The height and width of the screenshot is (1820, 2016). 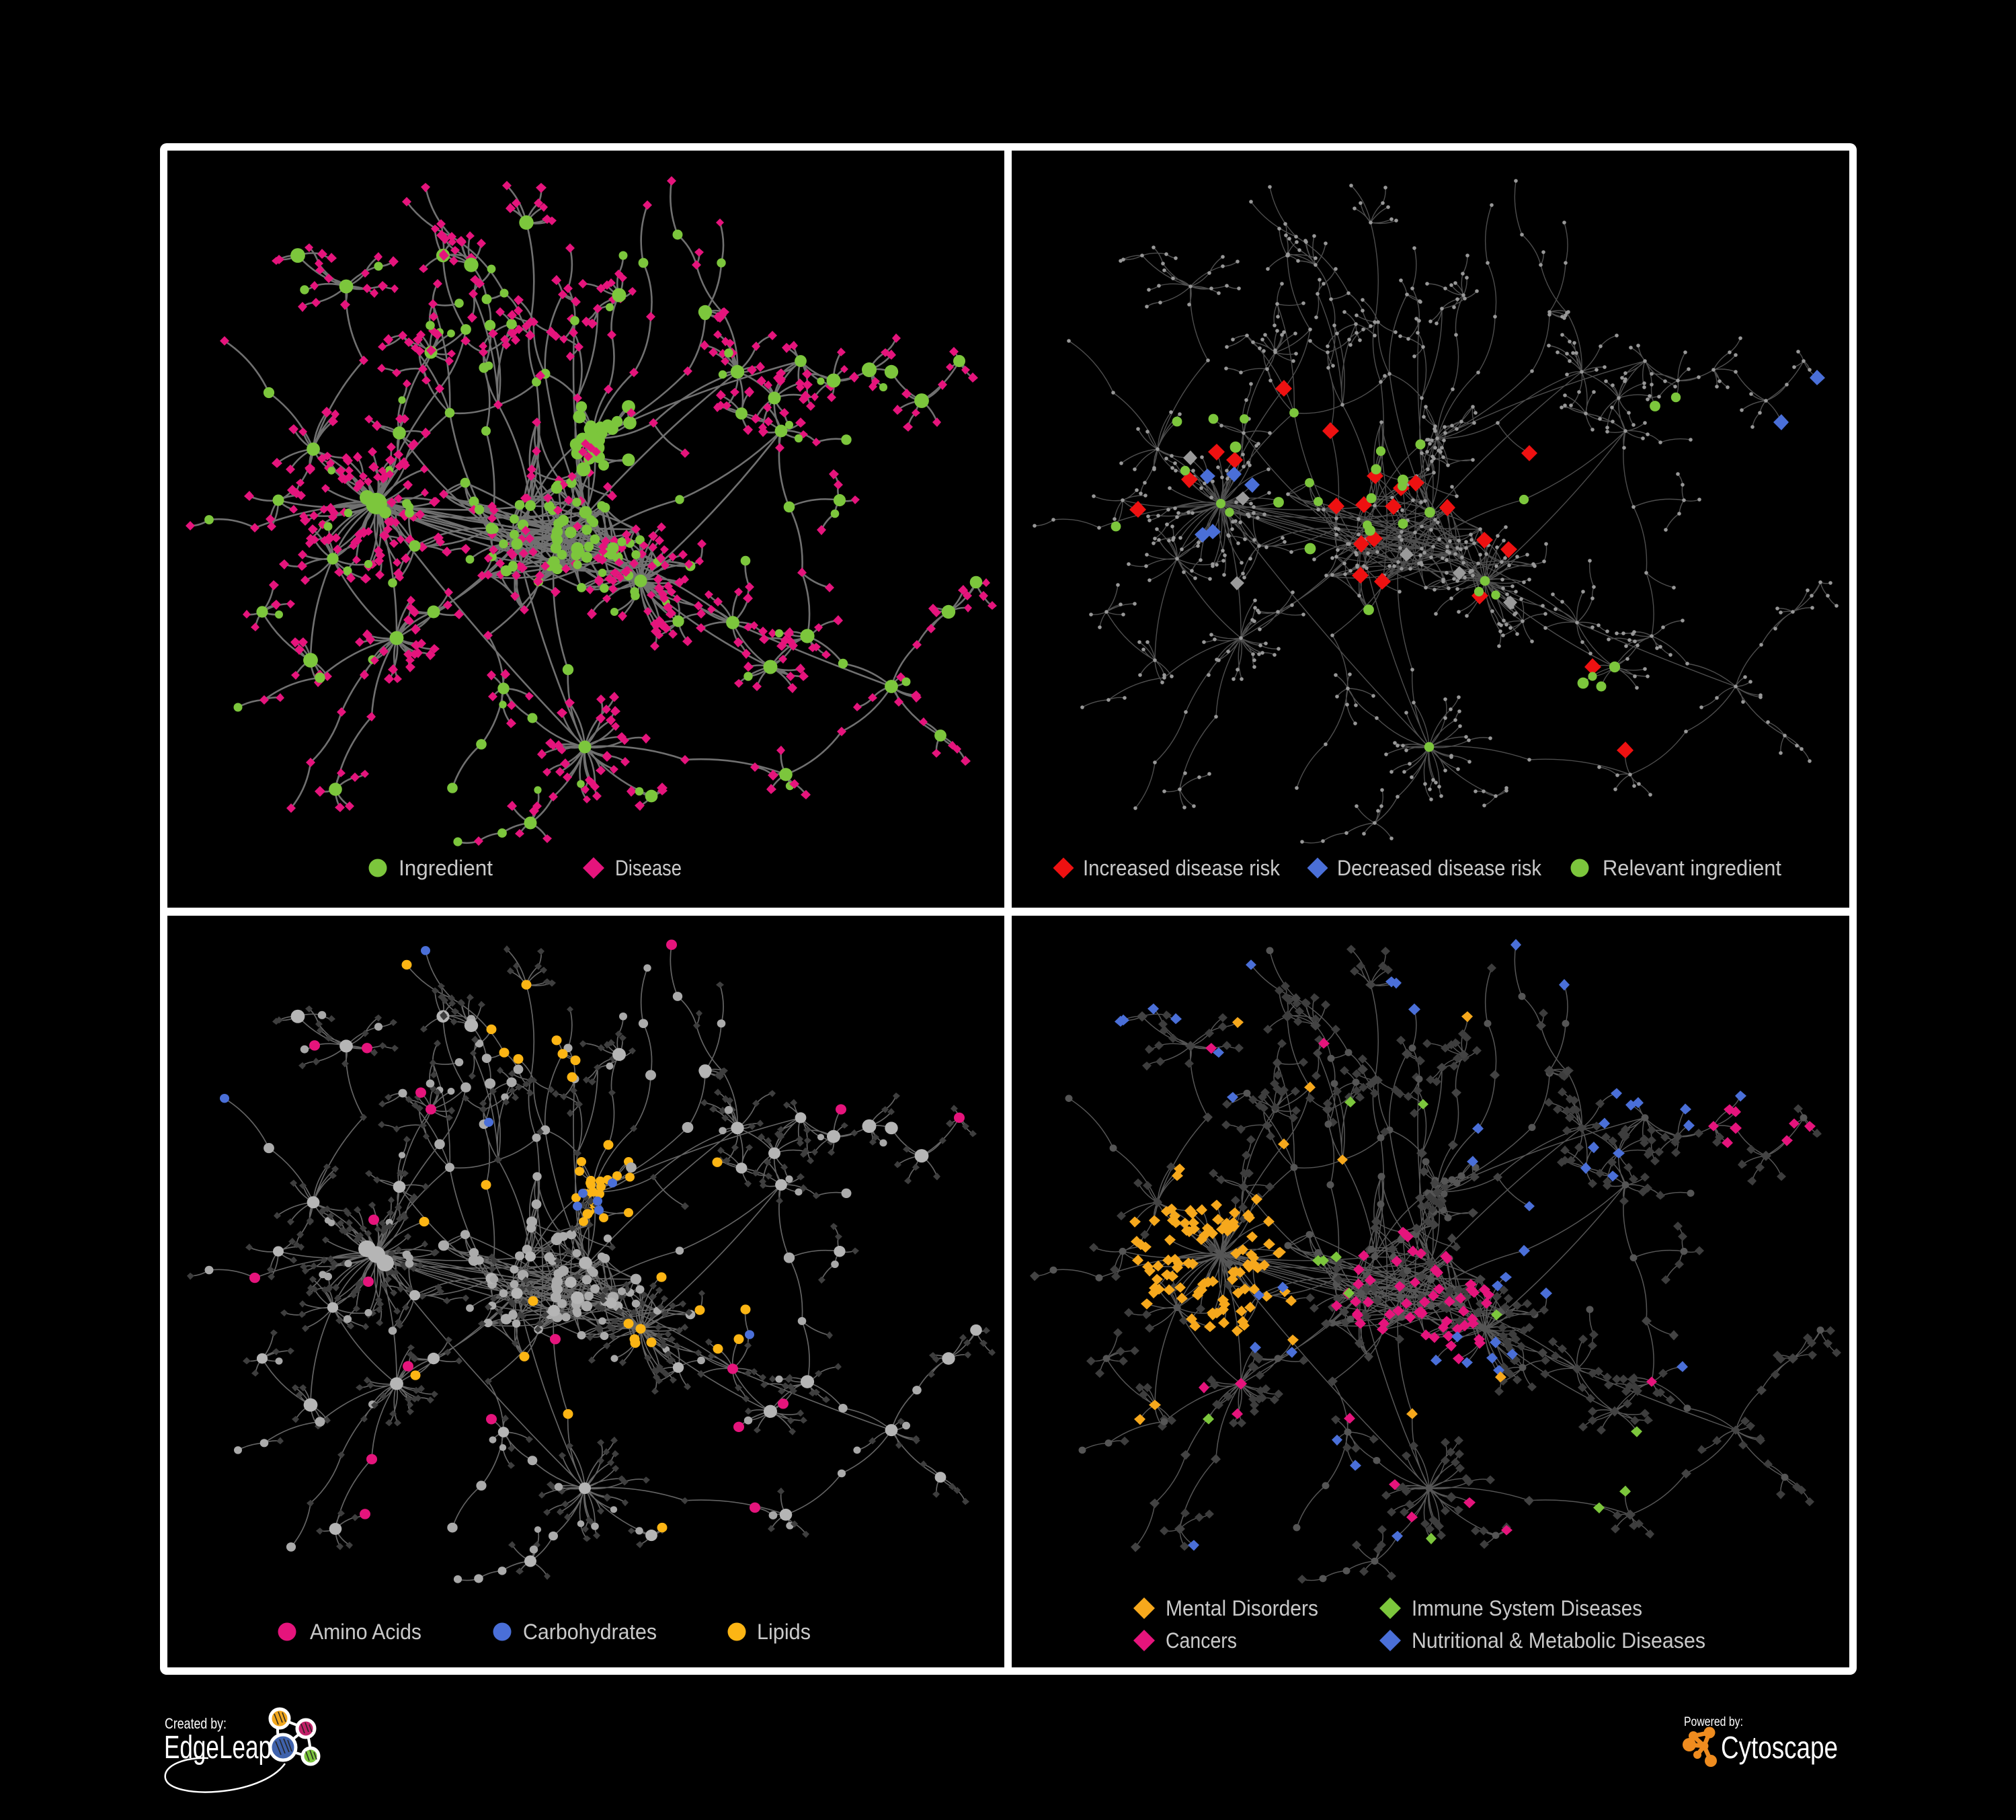 I want to click on svg-text: Relevant ingredient, so click(x=1692, y=868).